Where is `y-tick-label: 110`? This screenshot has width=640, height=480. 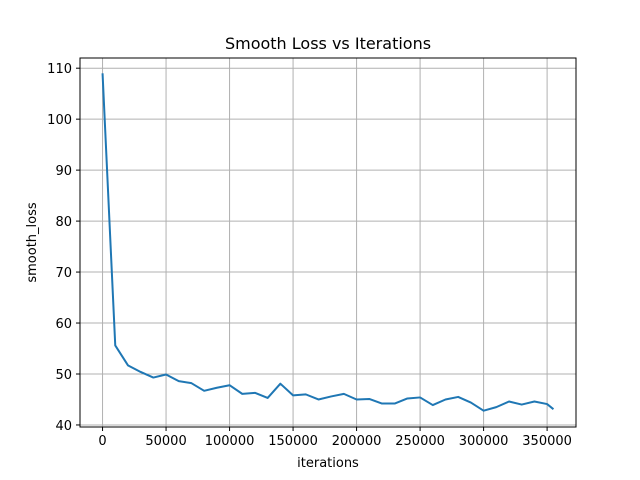 y-tick-label: 110 is located at coordinates (59, 69).